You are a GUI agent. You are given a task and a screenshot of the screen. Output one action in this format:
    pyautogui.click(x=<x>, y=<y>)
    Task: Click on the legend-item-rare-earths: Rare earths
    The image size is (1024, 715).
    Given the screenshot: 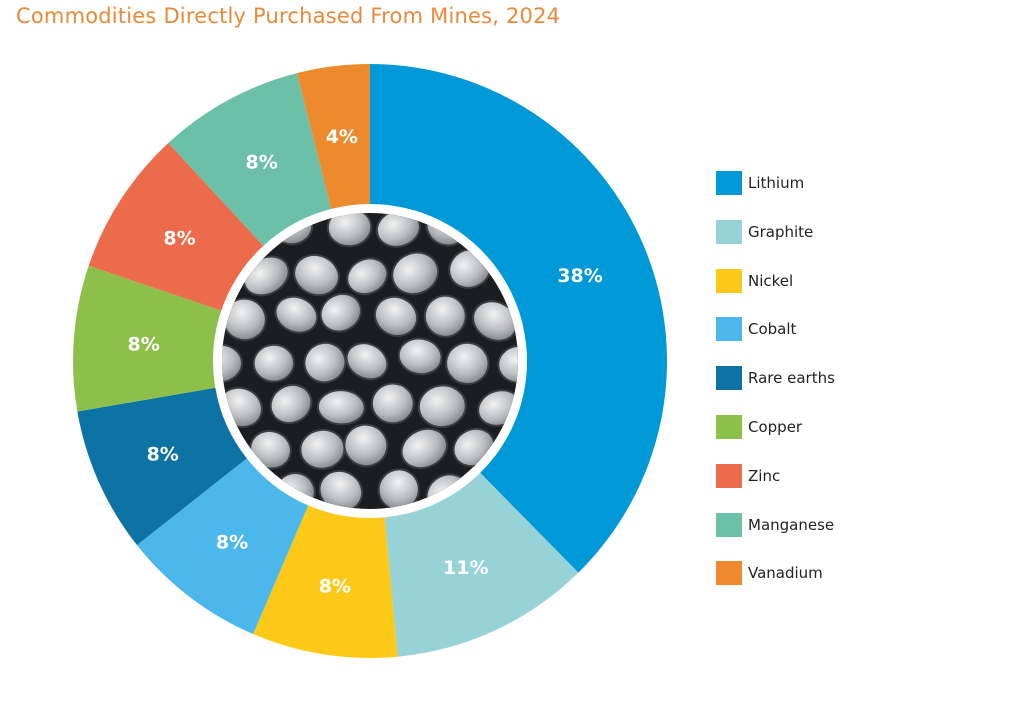 What is the action you would take?
    pyautogui.click(x=775, y=378)
    